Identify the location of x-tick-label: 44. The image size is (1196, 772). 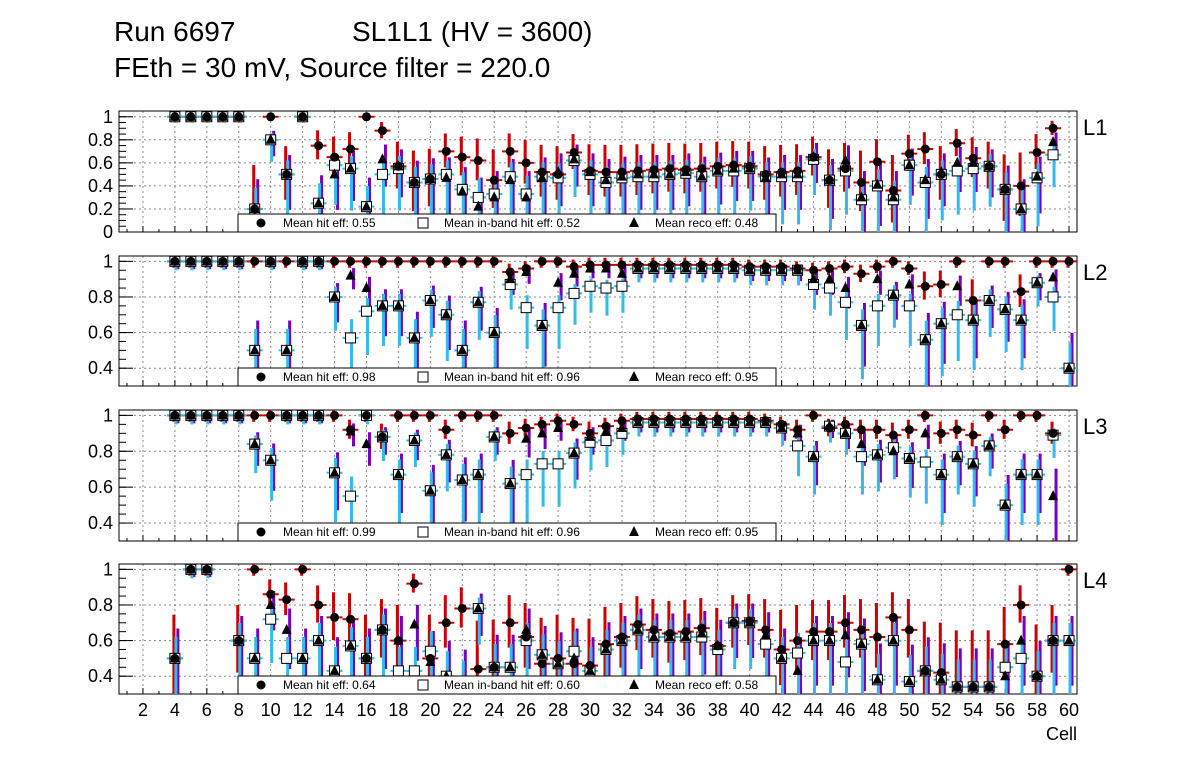
(814, 710).